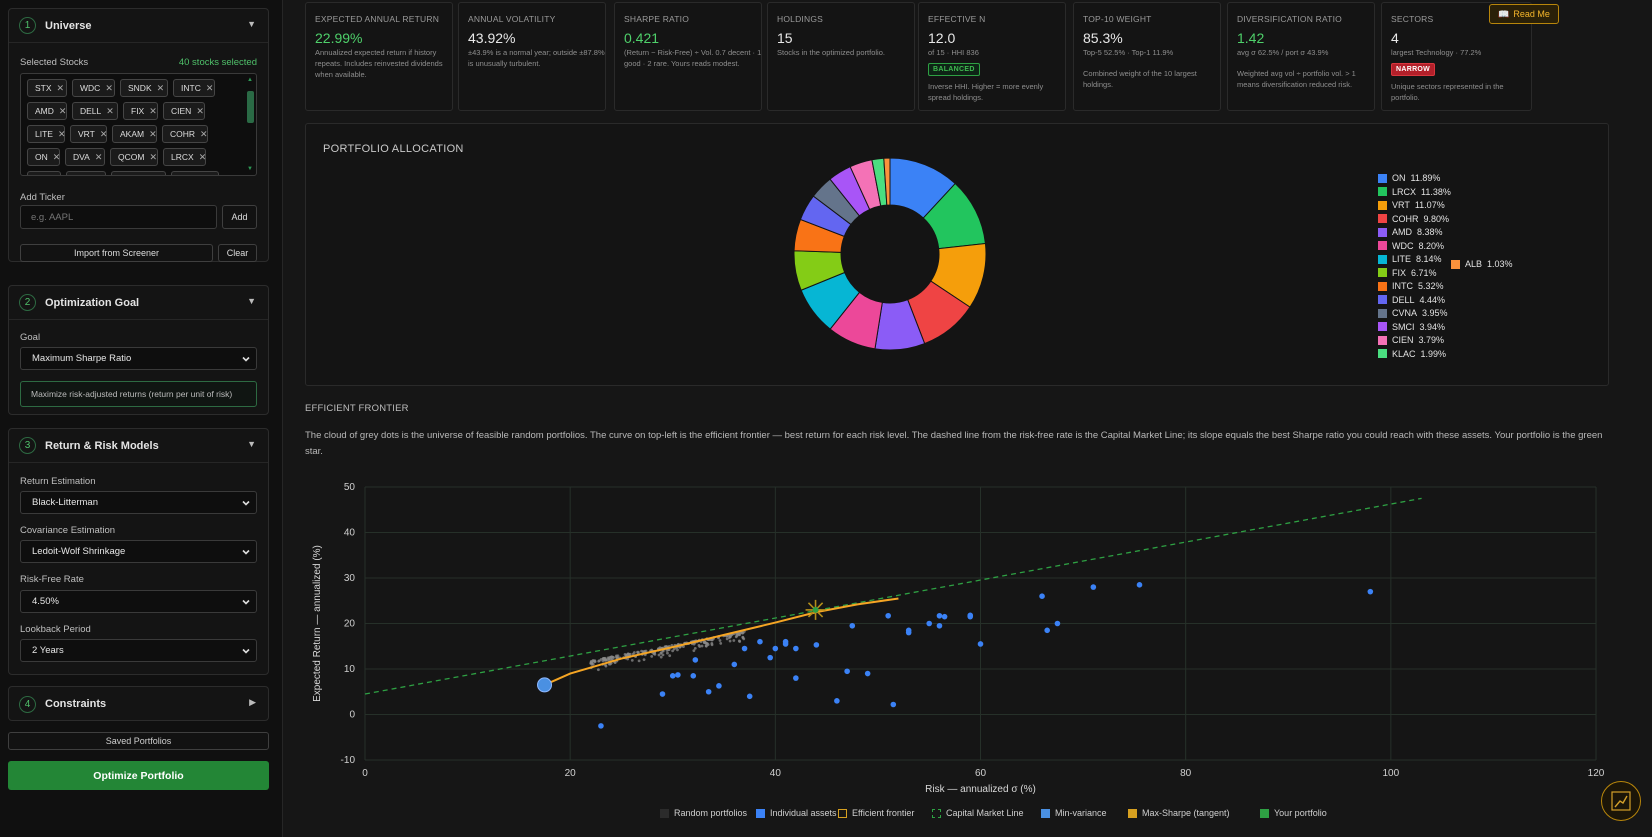 The height and width of the screenshot is (837, 1652). I want to click on scroll-down-icon: ▼, so click(250, 169).